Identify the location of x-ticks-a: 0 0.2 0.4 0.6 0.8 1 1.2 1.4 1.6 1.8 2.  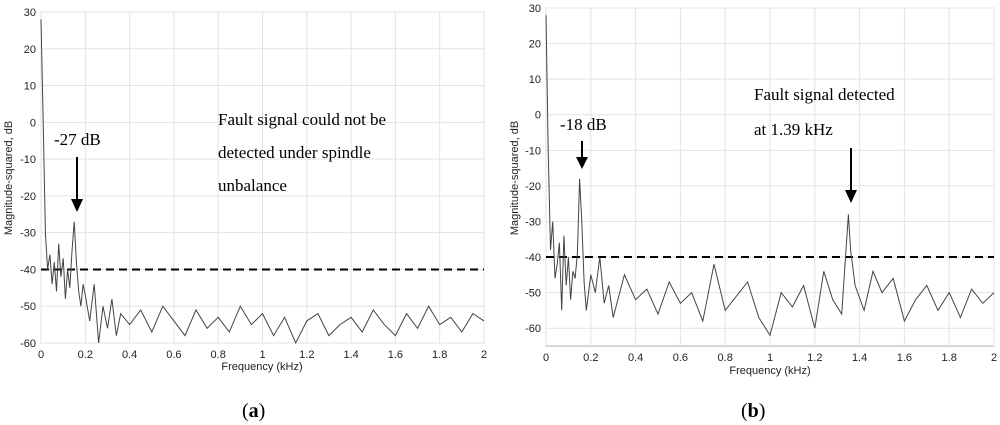
(262, 355).